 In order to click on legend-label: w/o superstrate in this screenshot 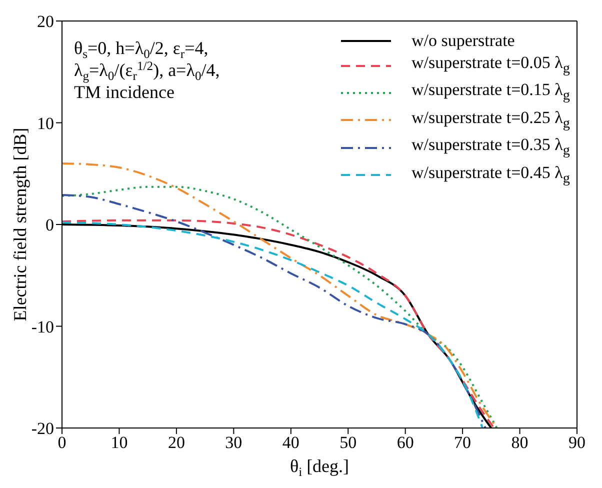, I will do `click(463, 41)`.